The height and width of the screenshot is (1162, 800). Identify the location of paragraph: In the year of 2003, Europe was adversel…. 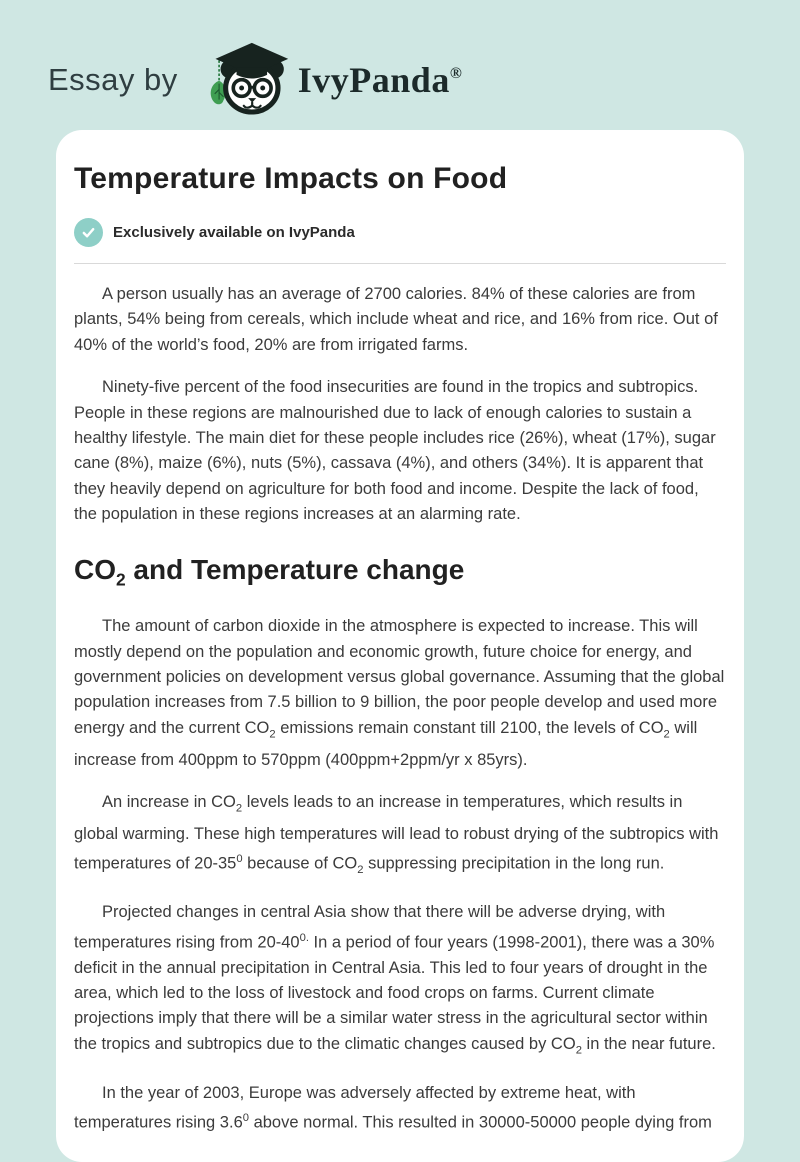
(393, 1107).